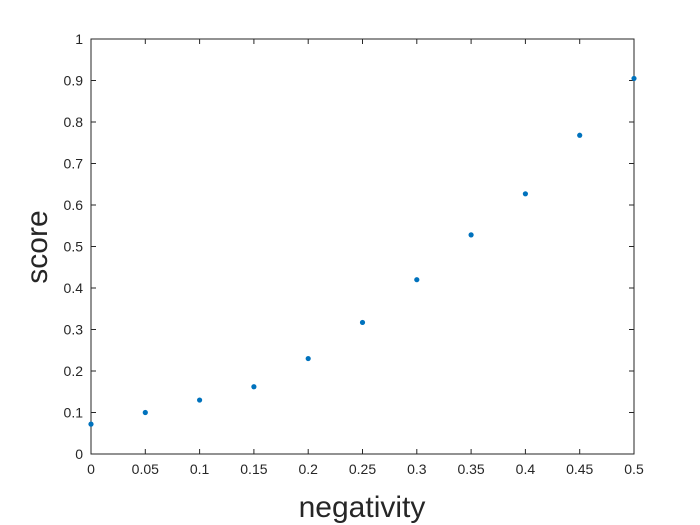 Image resolution: width=700 pixels, height=525 pixels. Describe the element at coordinates (526, 469) in the screenshot. I see `x-tick-label: 0.4` at that location.